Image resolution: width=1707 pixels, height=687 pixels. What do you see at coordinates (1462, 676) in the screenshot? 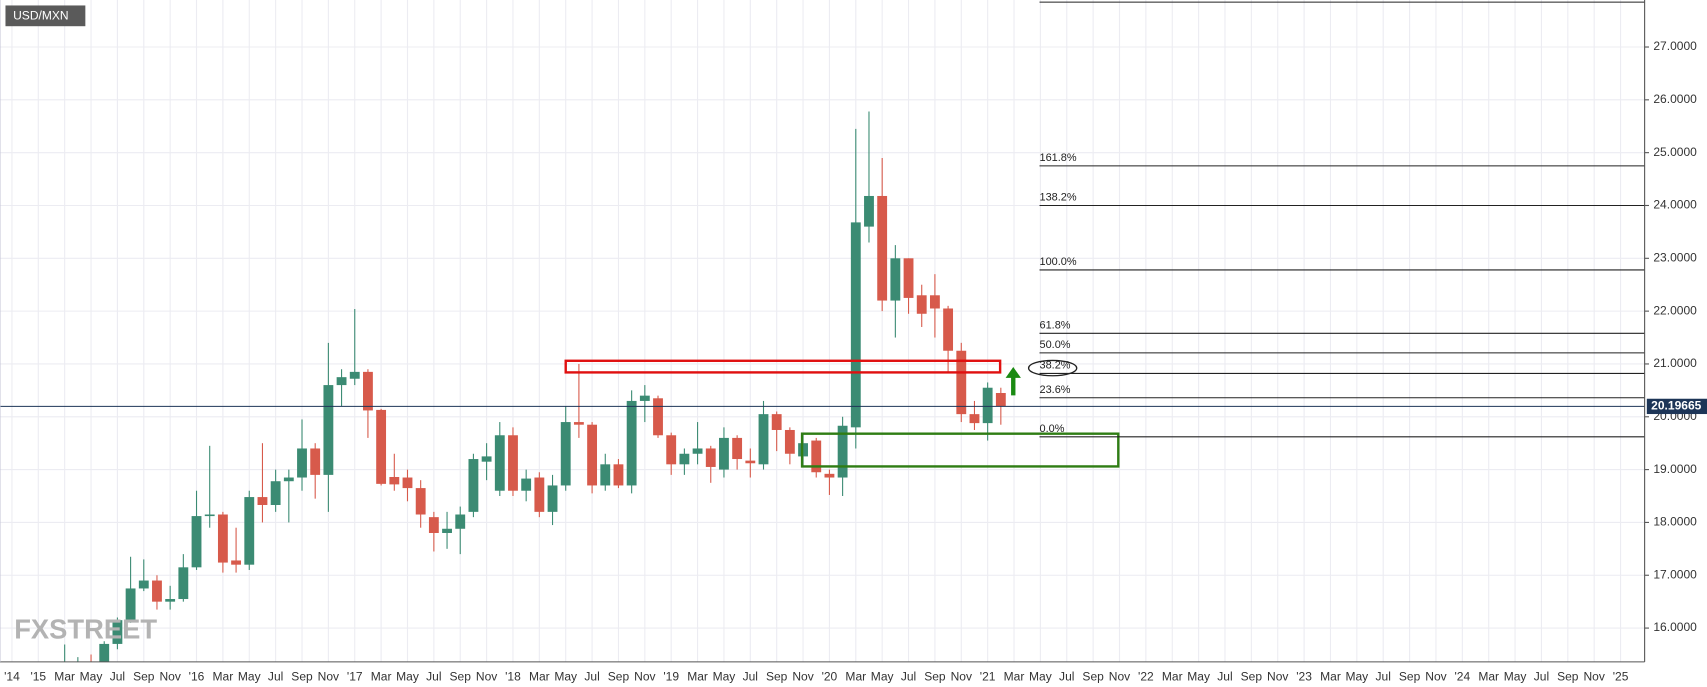
I see `x-tick-label: '24` at bounding box center [1462, 676].